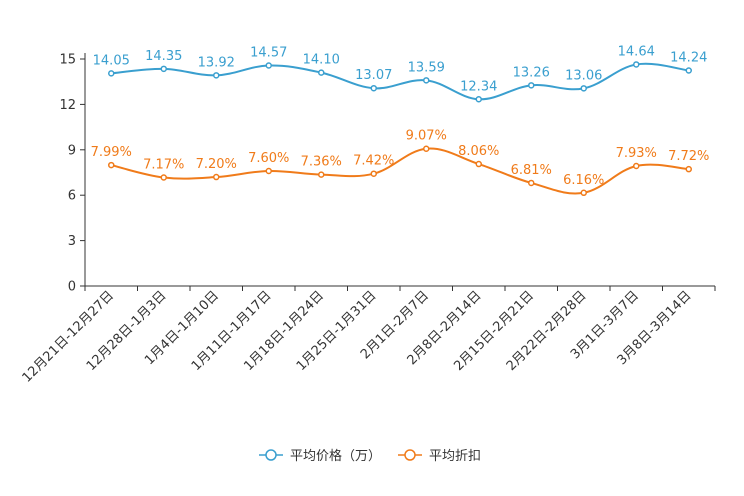 The height and width of the screenshot is (496, 744). I want to click on data-label: 13.26, so click(531, 72).